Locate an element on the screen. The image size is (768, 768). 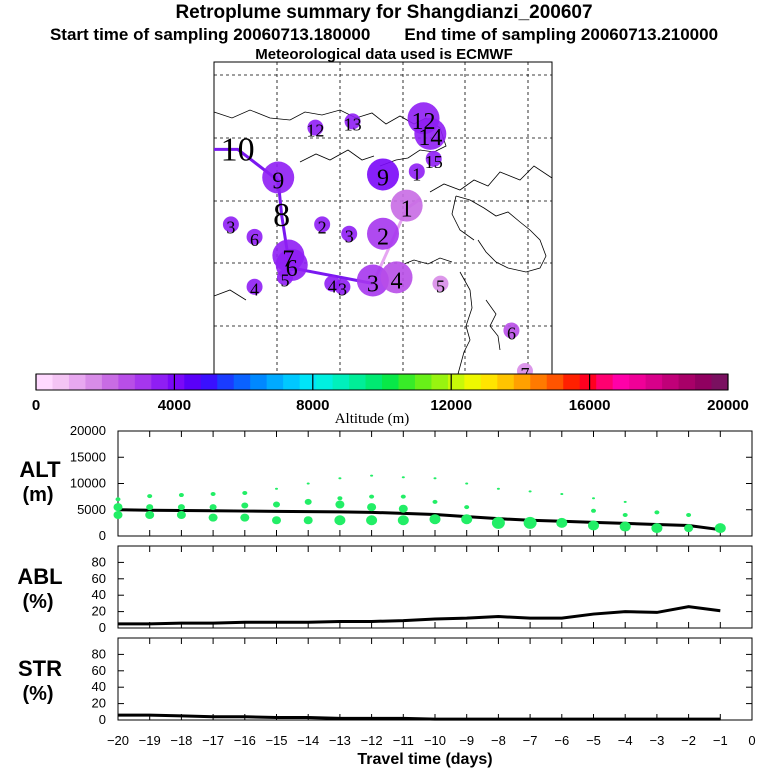
x-tick-label: −6 is located at coordinates (561, 740).